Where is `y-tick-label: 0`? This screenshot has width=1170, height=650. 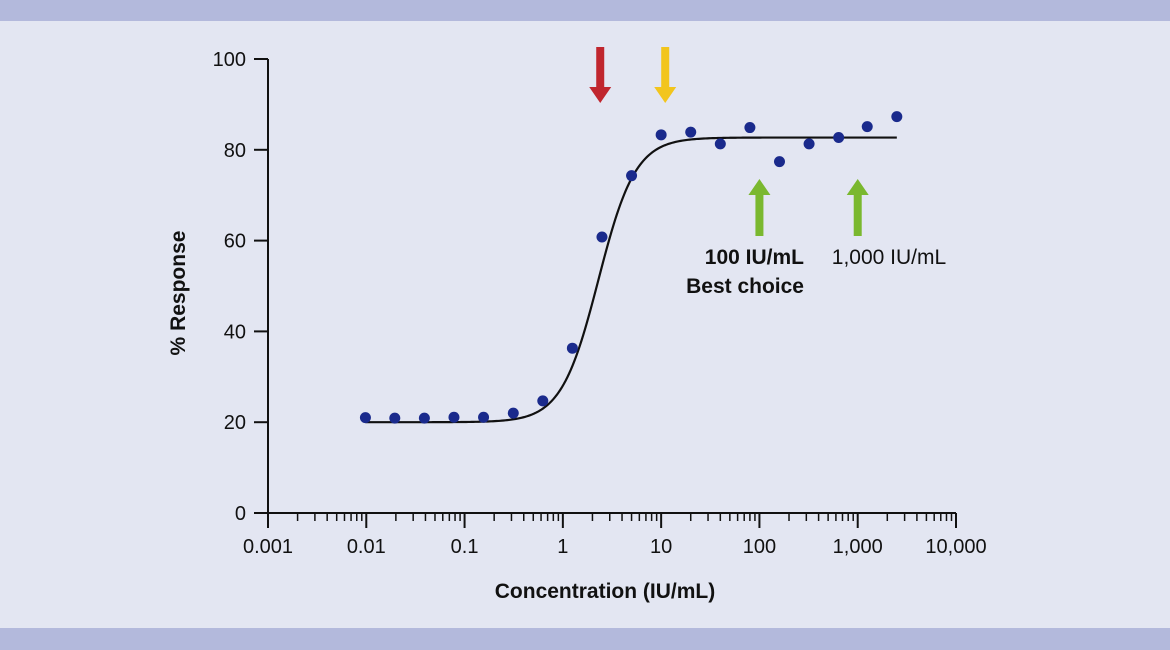
y-tick-label: 0 is located at coordinates (240, 514).